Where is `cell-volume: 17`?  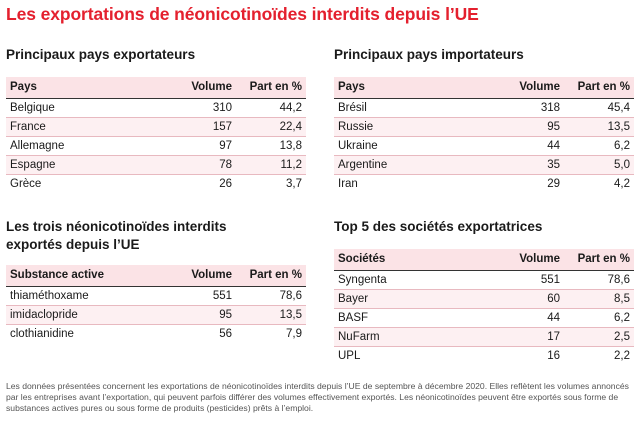
cell-volume: 17 is located at coordinates (529, 337).